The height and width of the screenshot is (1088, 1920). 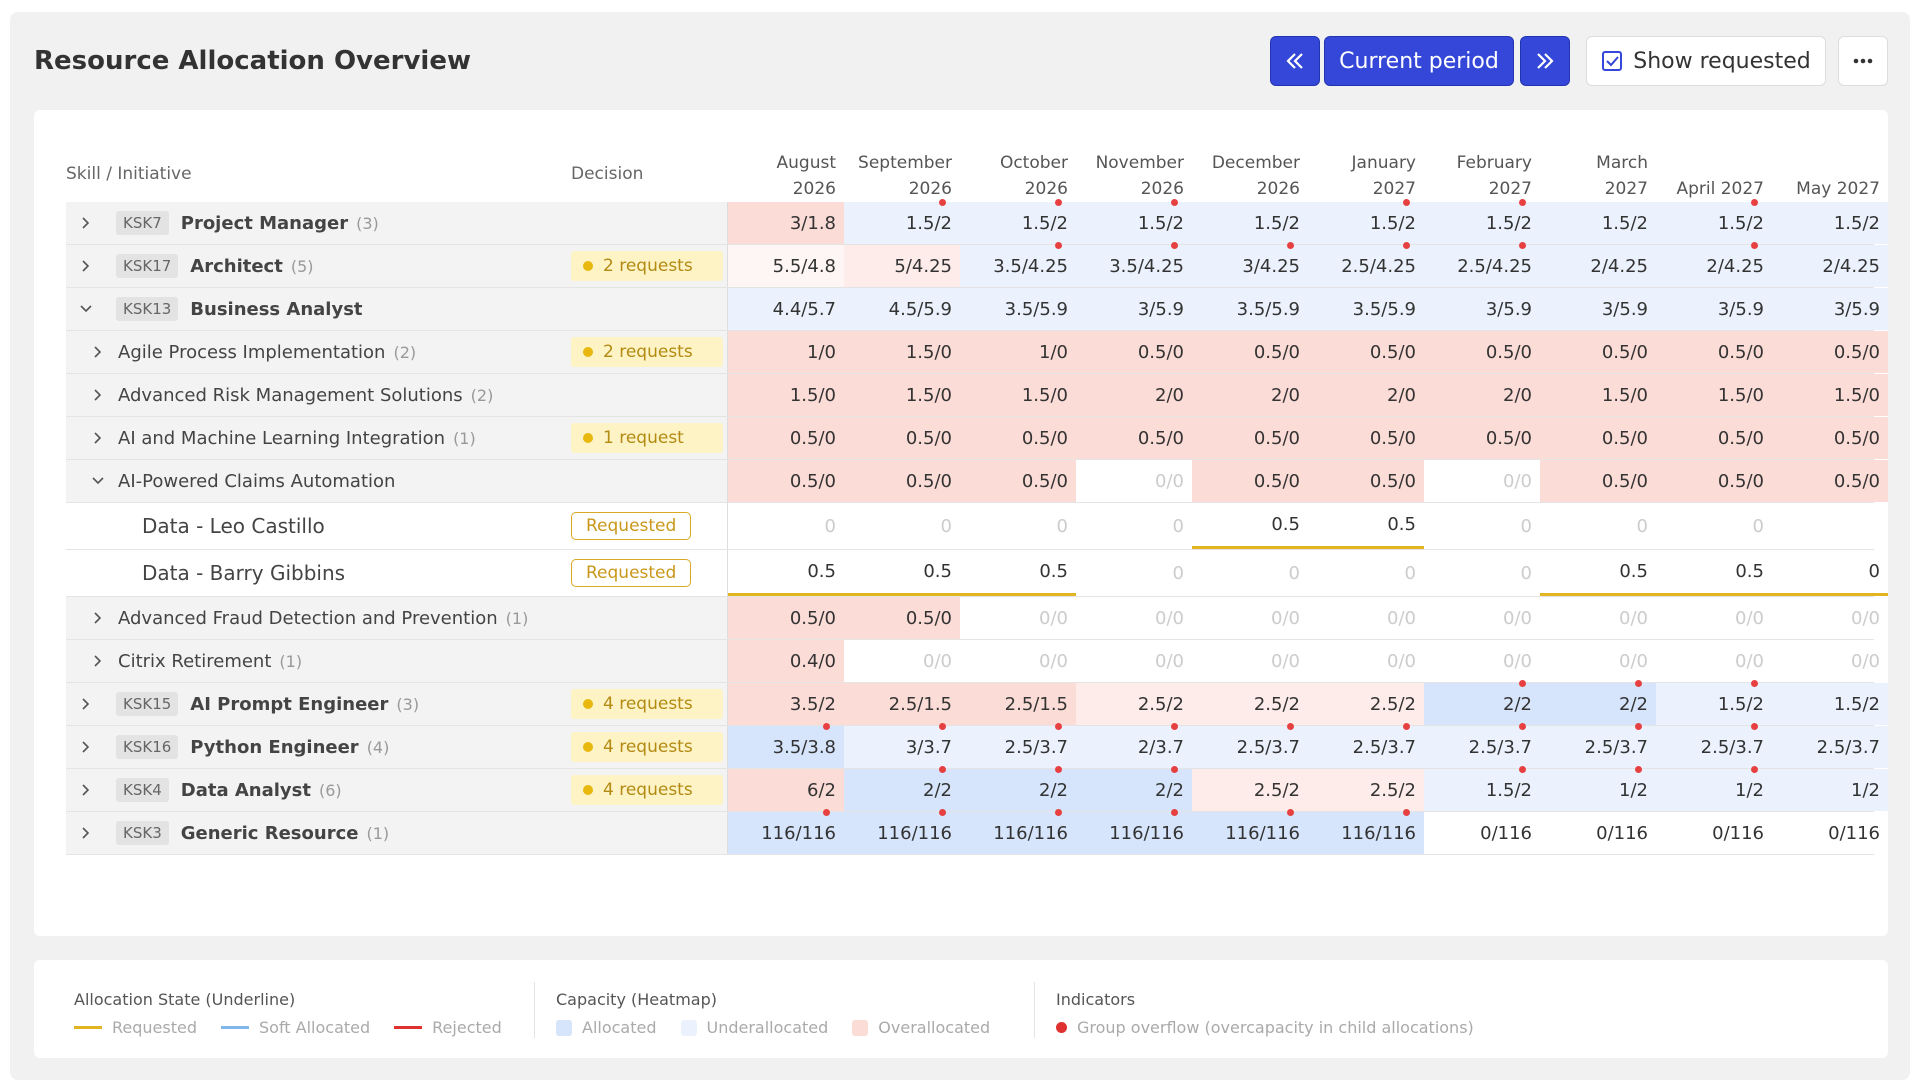 I want to click on row-name: Agile Process Implementation, so click(x=252, y=352).